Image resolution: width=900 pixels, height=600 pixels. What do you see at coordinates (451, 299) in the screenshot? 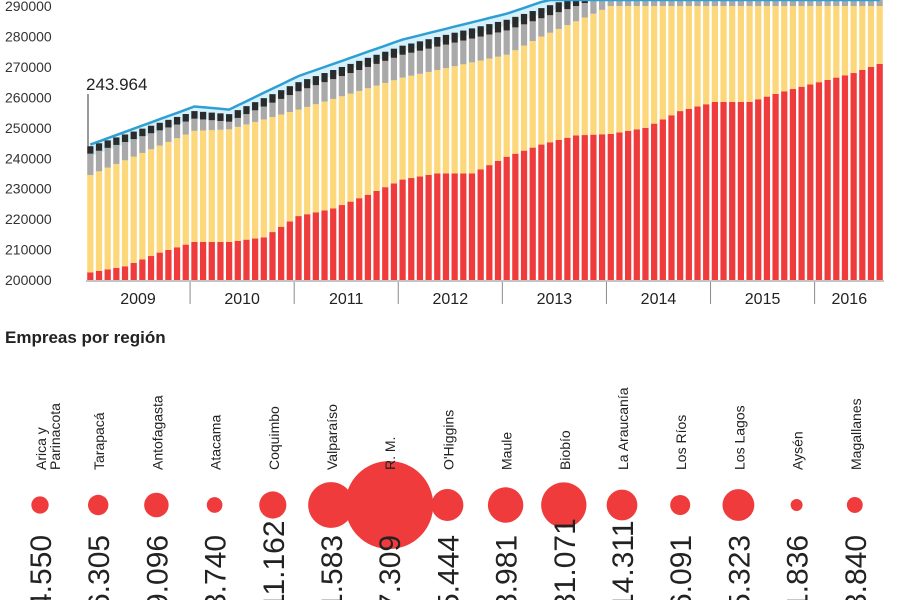
I see `year-label: 2012` at bounding box center [451, 299].